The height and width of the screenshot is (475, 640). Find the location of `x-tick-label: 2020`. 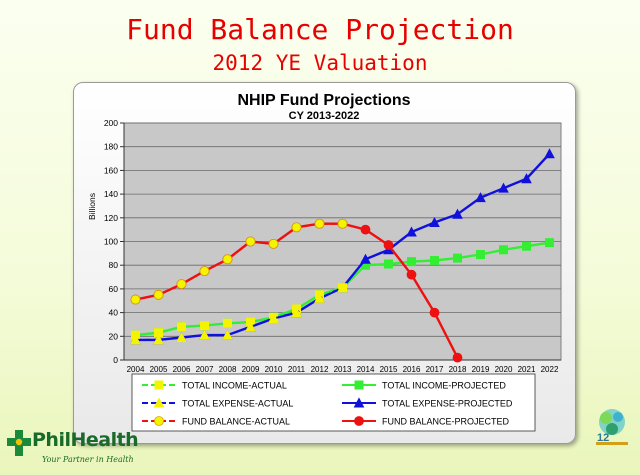

x-tick-label: 2020 is located at coordinates (504, 369).